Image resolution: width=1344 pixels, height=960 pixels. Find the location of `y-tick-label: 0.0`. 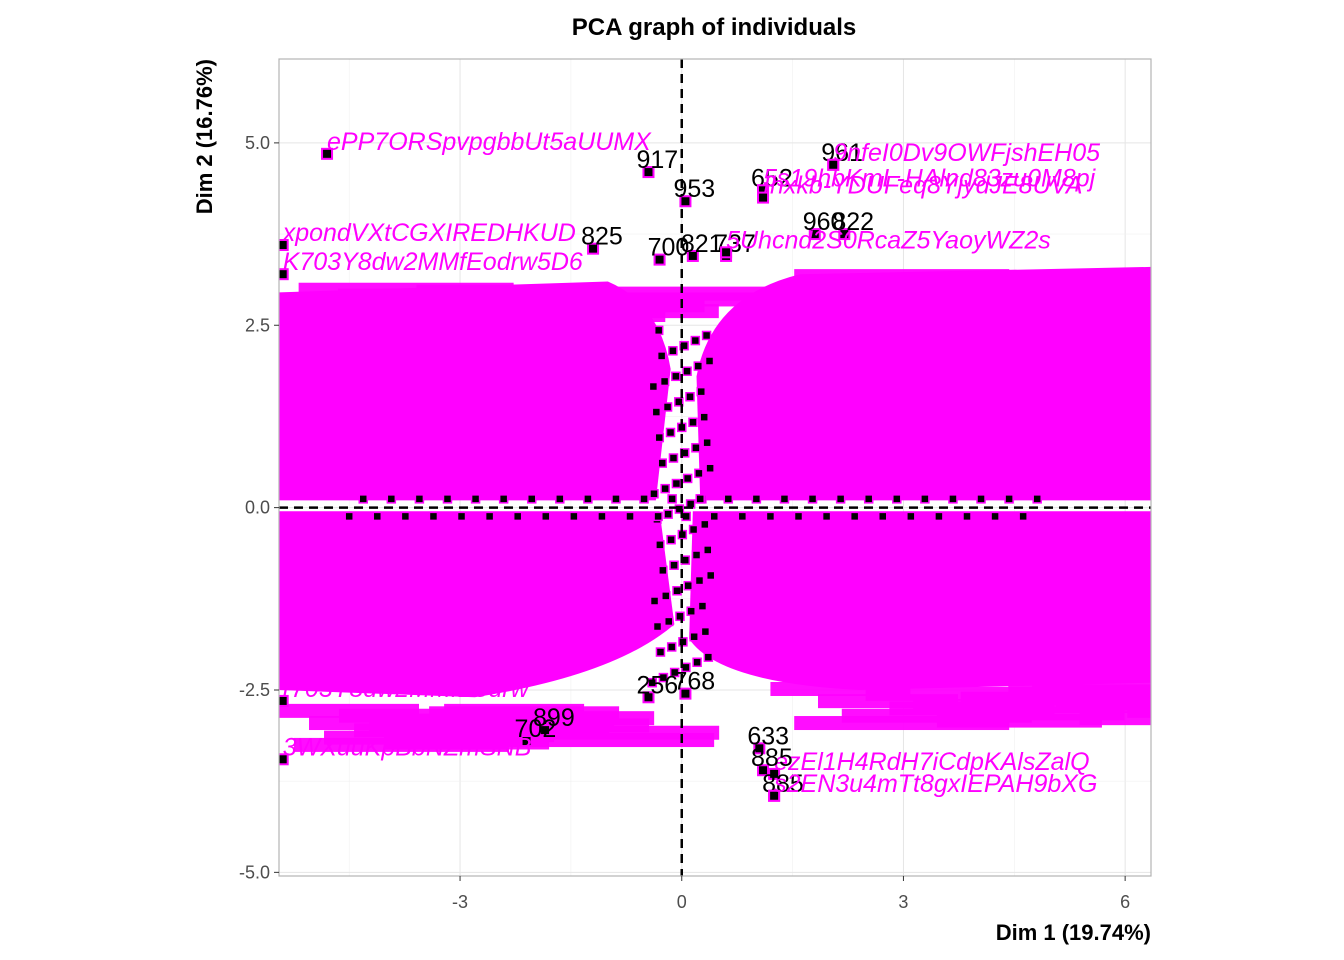

y-tick-label: 0.0 is located at coordinates (257, 508).